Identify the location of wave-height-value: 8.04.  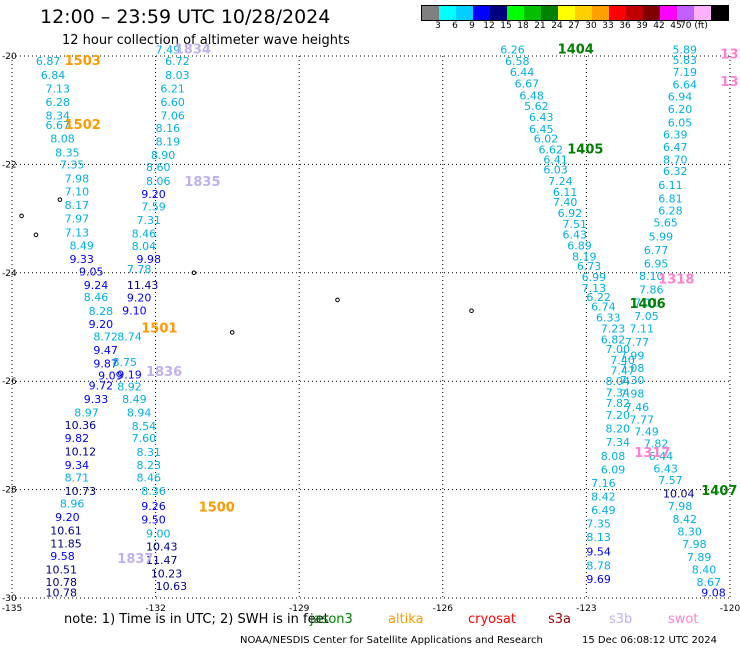
(618, 381).